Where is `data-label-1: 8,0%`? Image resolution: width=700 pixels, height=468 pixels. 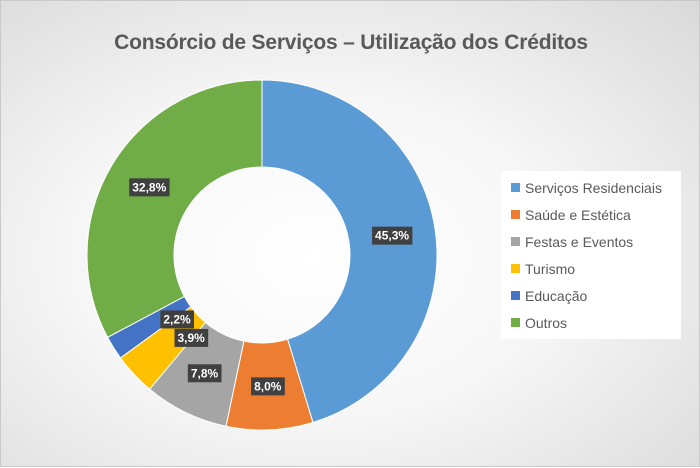 data-label-1: 8,0% is located at coordinates (268, 386).